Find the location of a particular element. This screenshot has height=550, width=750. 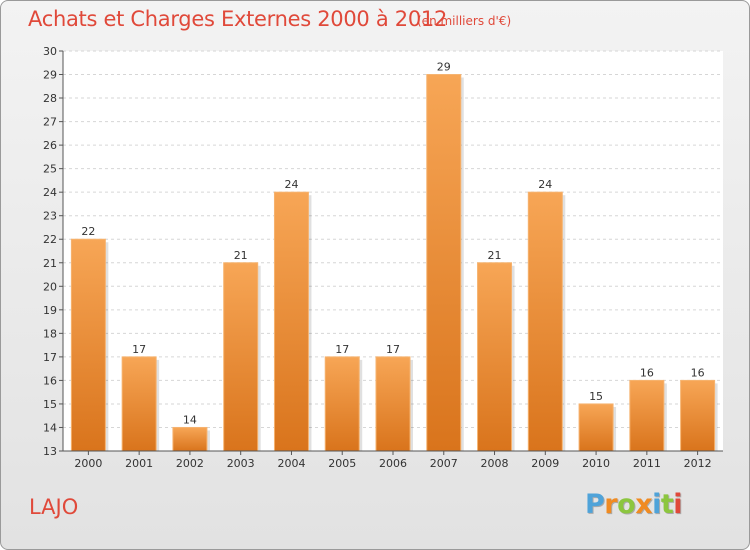

x-tick-label: 2005 is located at coordinates (342, 463).